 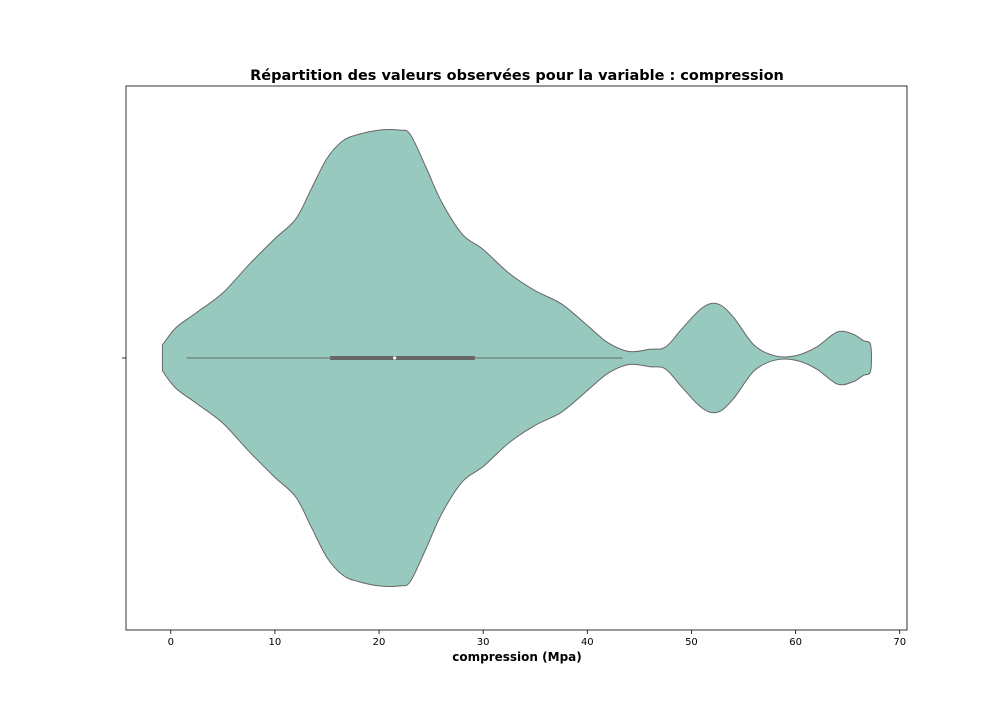 I want to click on x-tick-label: 10, so click(x=275, y=642).